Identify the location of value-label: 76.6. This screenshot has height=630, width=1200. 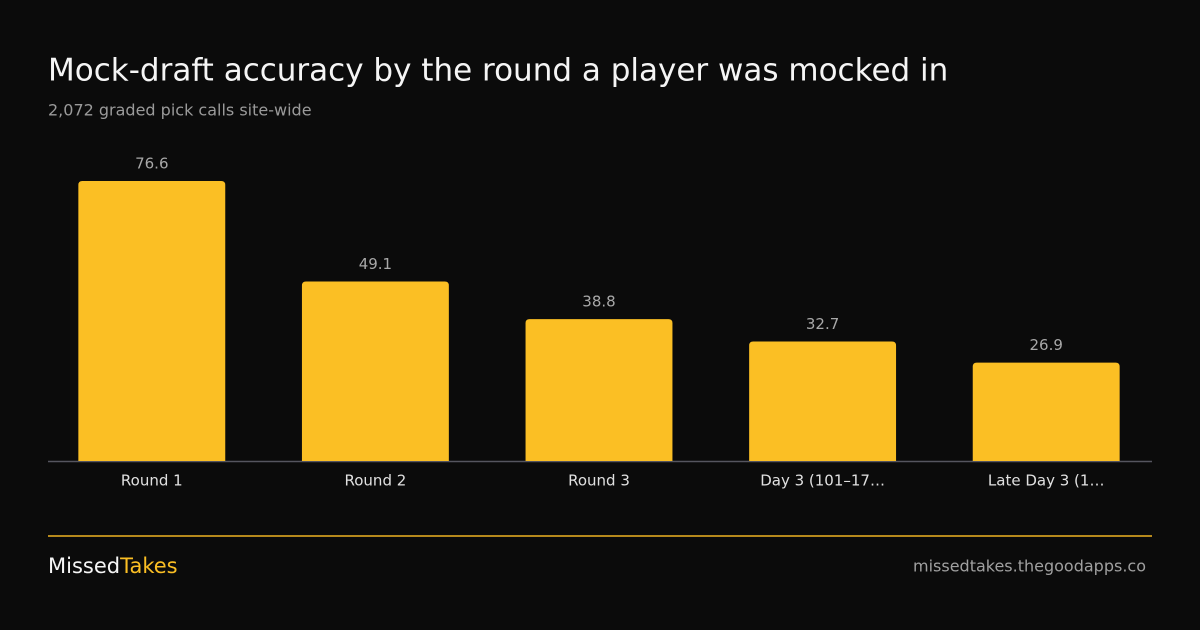
(151, 164).